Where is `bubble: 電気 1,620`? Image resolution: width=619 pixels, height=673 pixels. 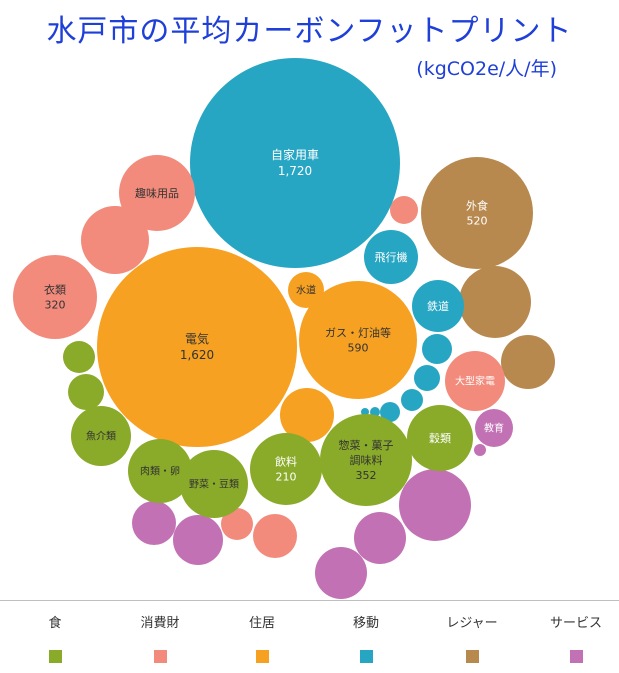
bubble: 電気 1,620 is located at coordinates (197, 347).